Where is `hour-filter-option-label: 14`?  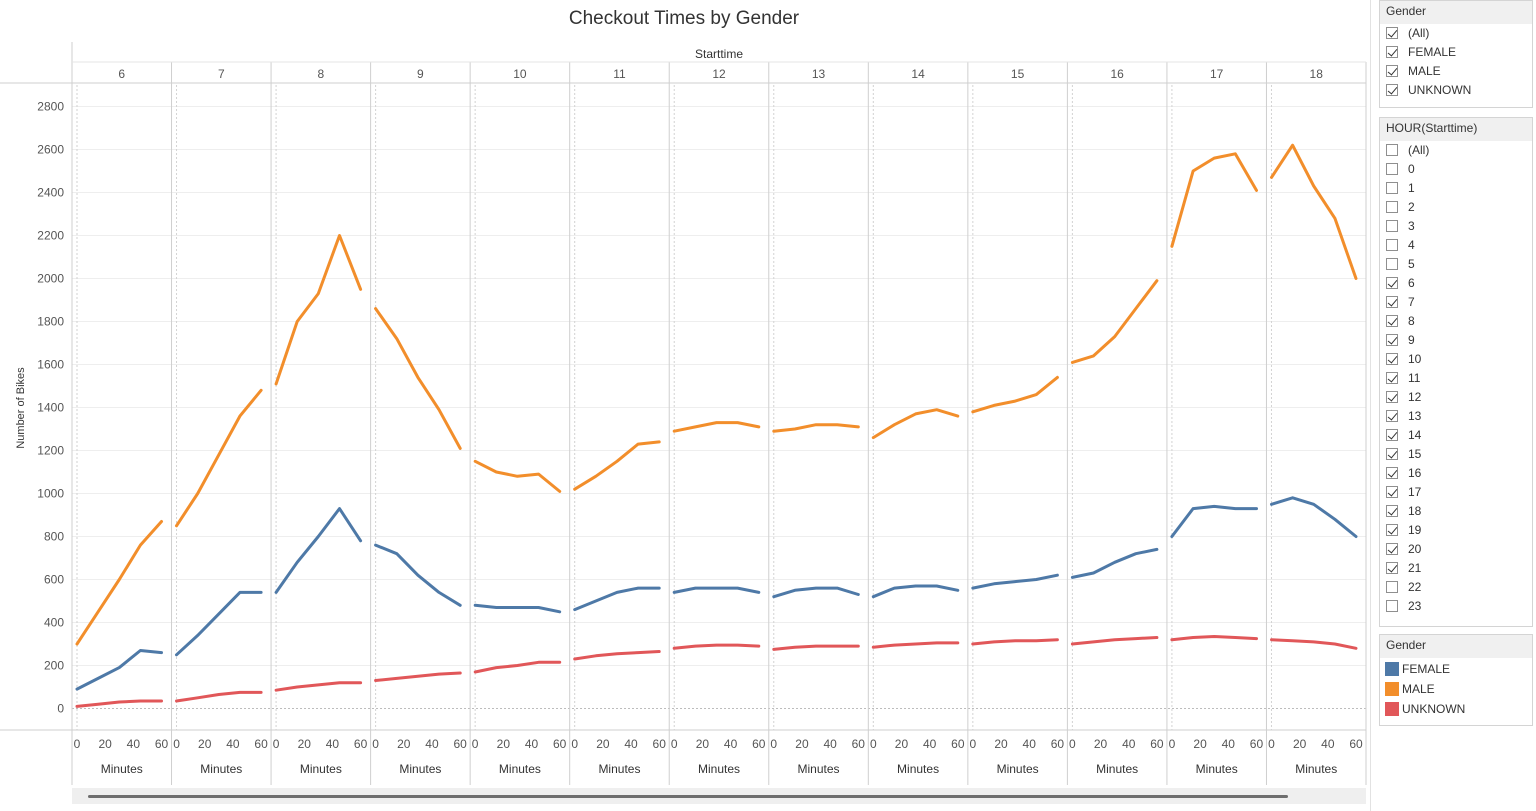
hour-filter-option-label: 14 is located at coordinates (1415, 435).